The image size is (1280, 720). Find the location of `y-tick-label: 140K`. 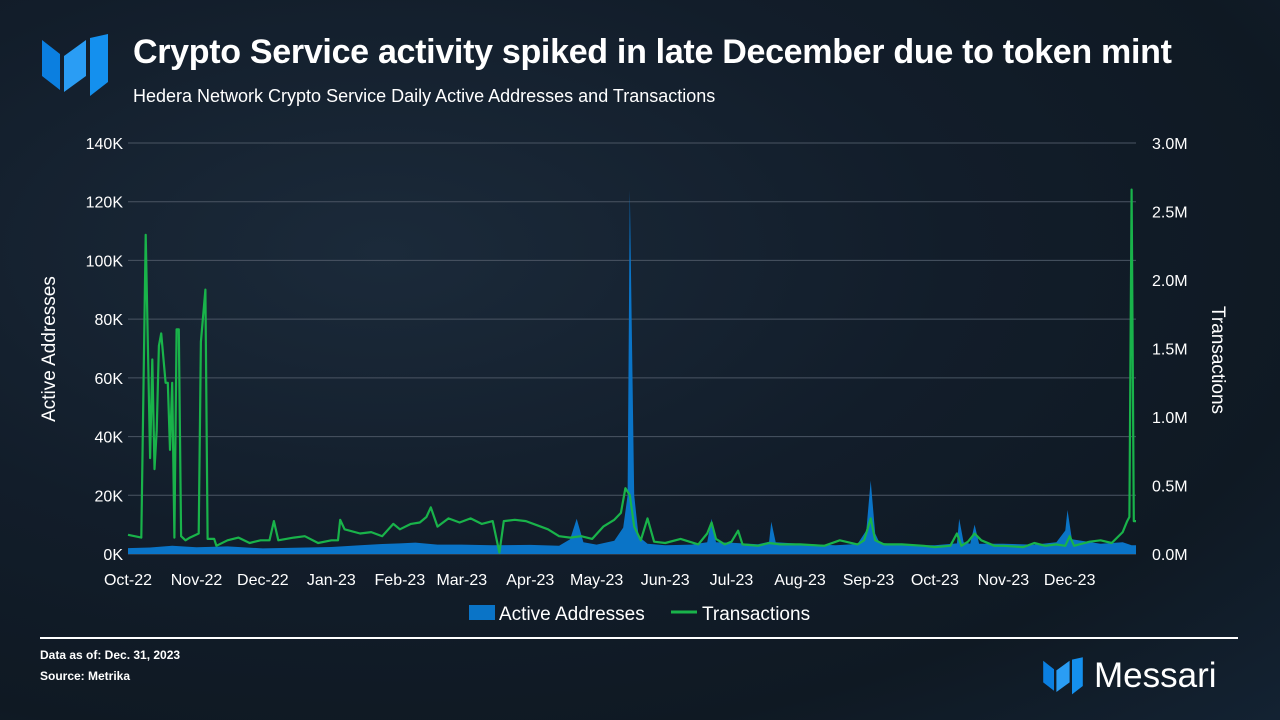

y-tick-label: 140K is located at coordinates (105, 144).